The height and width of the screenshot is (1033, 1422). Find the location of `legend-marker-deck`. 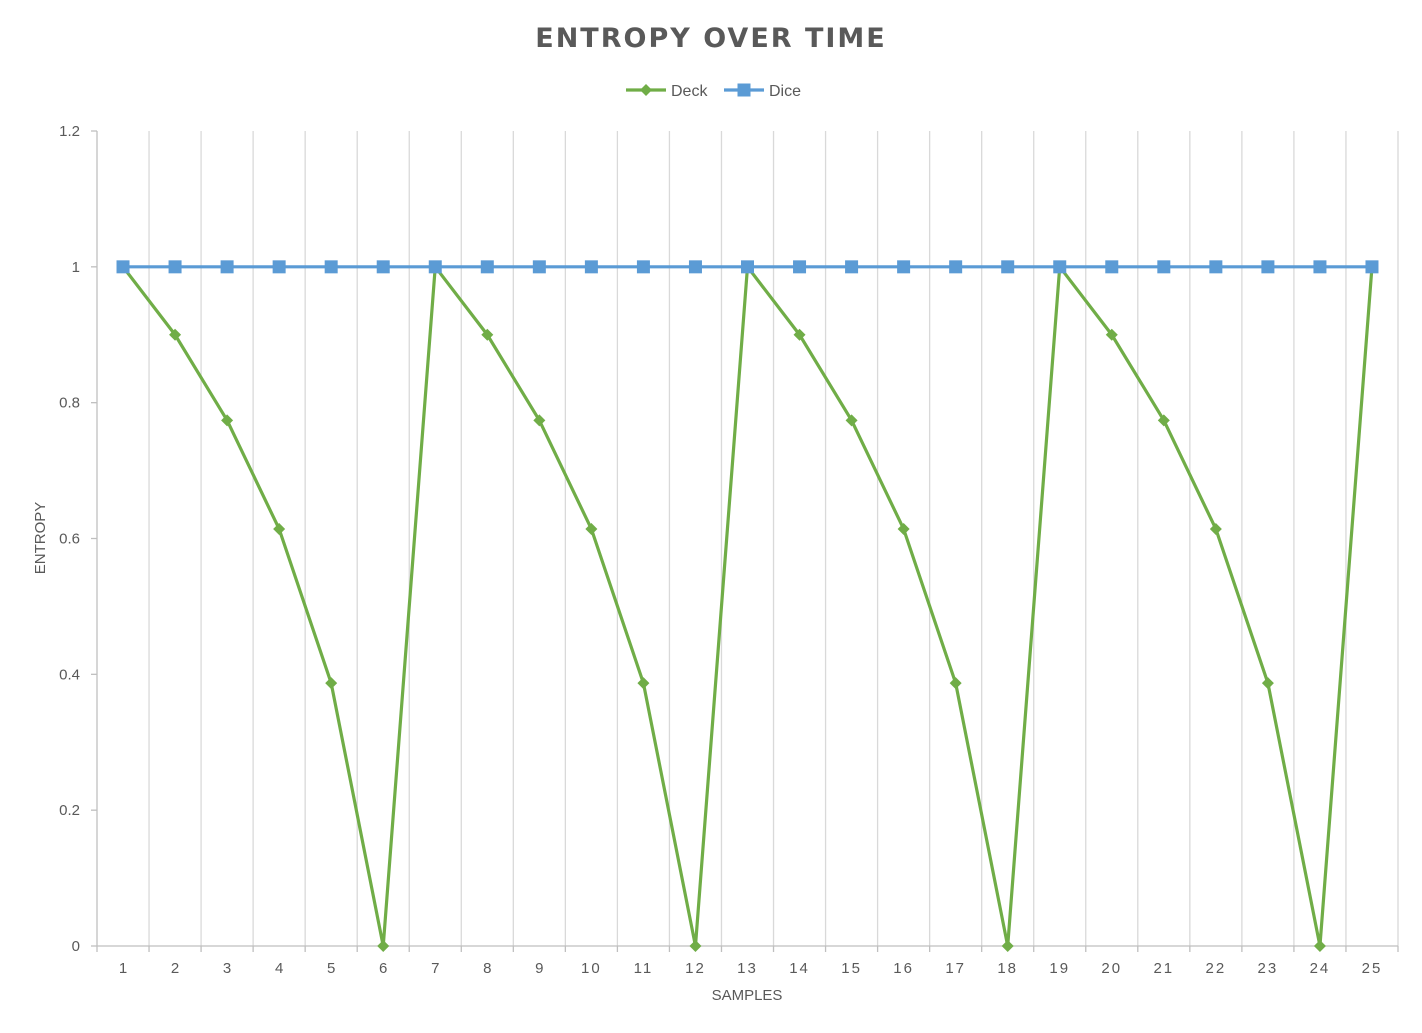

legend-marker-deck is located at coordinates (646, 90).